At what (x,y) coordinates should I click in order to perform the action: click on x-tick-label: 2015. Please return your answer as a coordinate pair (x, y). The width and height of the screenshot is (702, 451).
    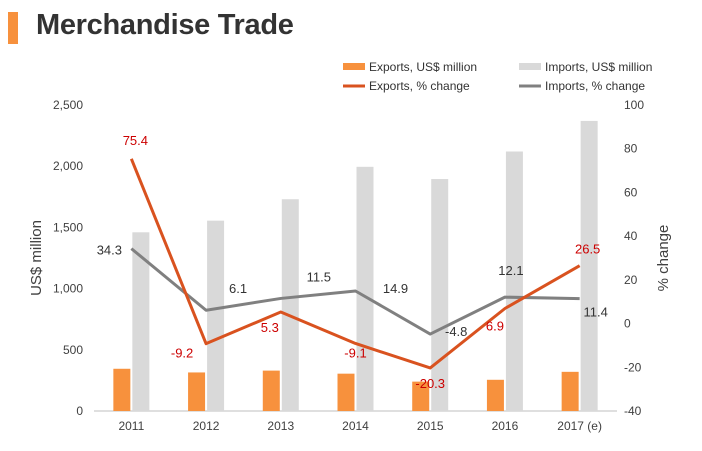
    Looking at the image, I should click on (430, 426).